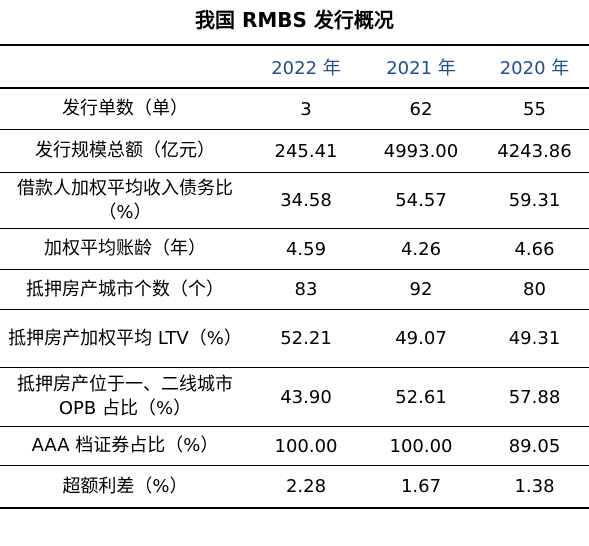  I want to click on cell-value: 49.07, so click(421, 338).